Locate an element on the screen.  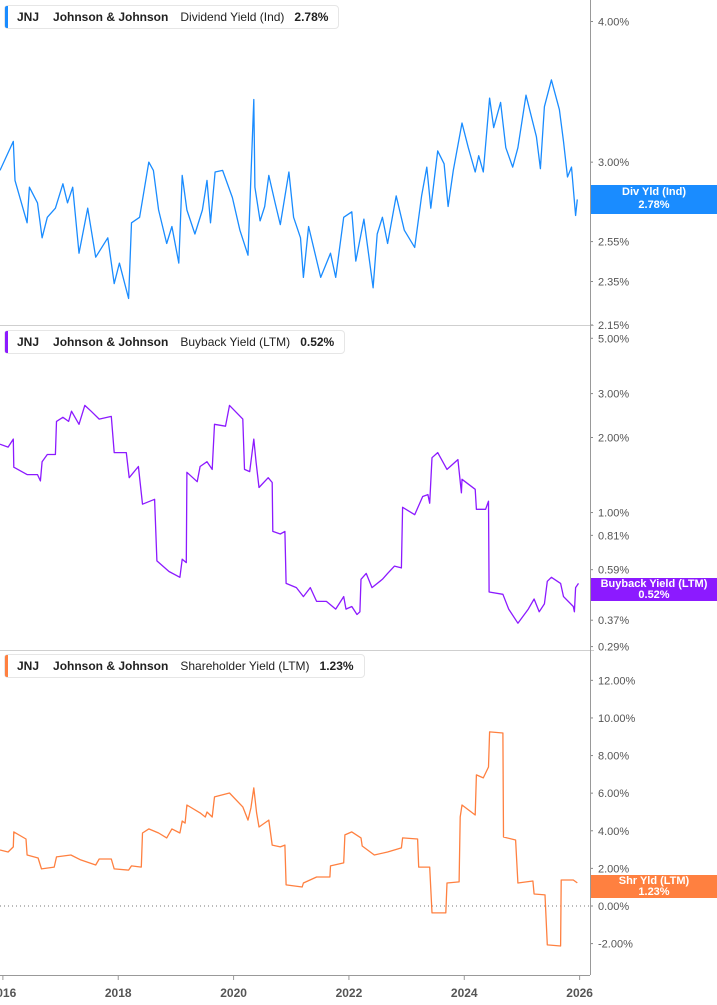
y-tick-label: 2.15% is located at coordinates (613, 326).